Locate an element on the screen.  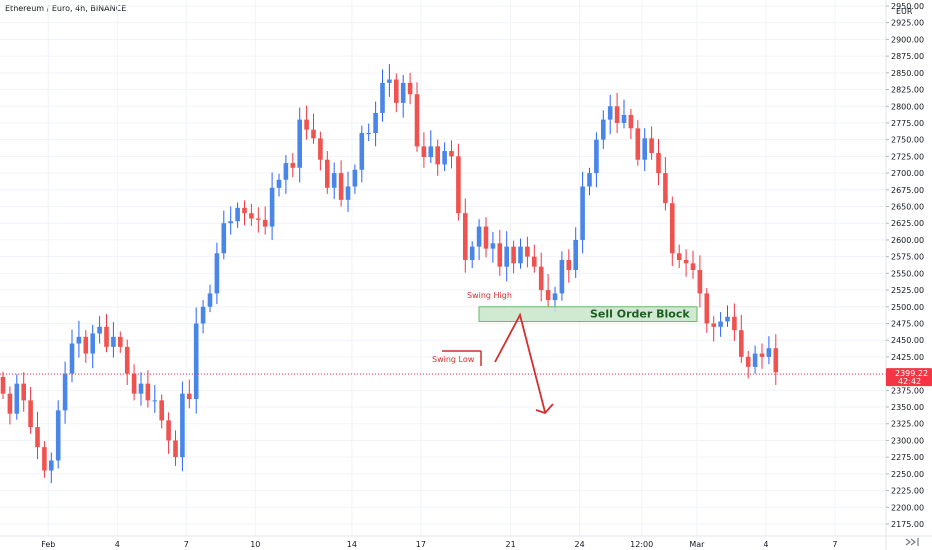
swing-low-label: Swing Low is located at coordinates (453, 359).